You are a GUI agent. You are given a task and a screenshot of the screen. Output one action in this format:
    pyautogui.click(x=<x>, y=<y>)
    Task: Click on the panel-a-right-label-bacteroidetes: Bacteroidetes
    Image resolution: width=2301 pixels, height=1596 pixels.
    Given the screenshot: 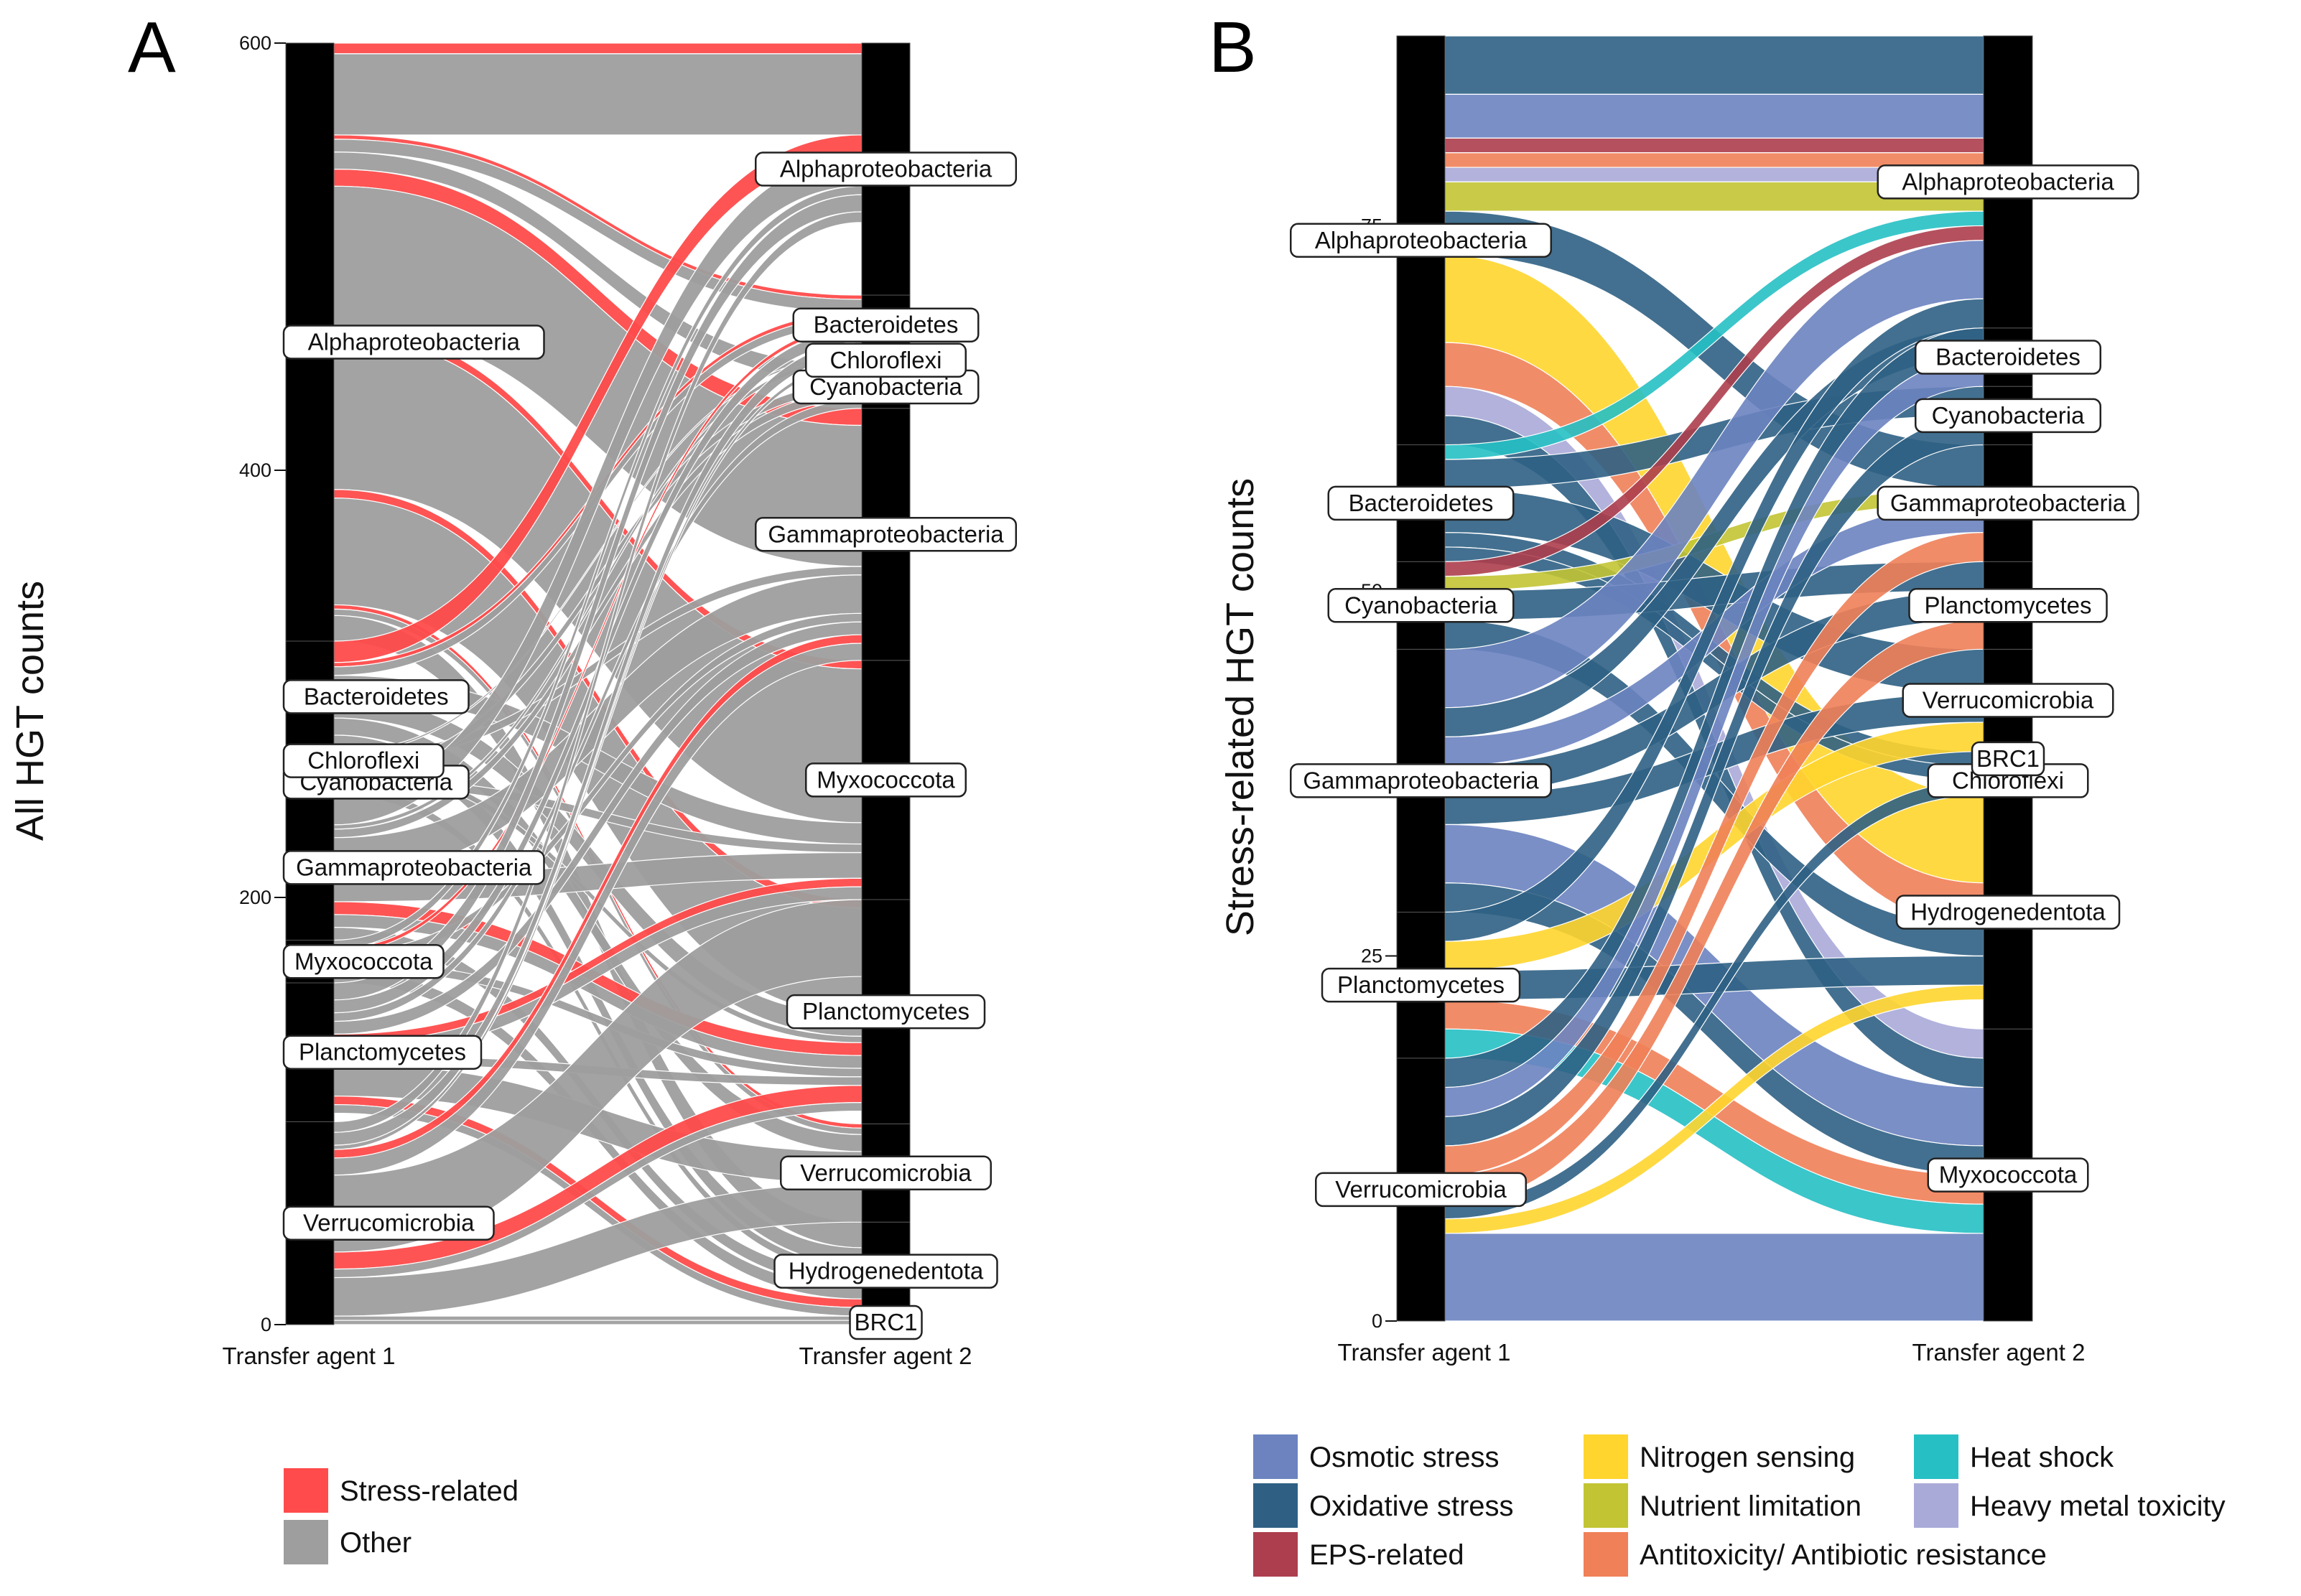 What is the action you would take?
    pyautogui.click(x=886, y=324)
    